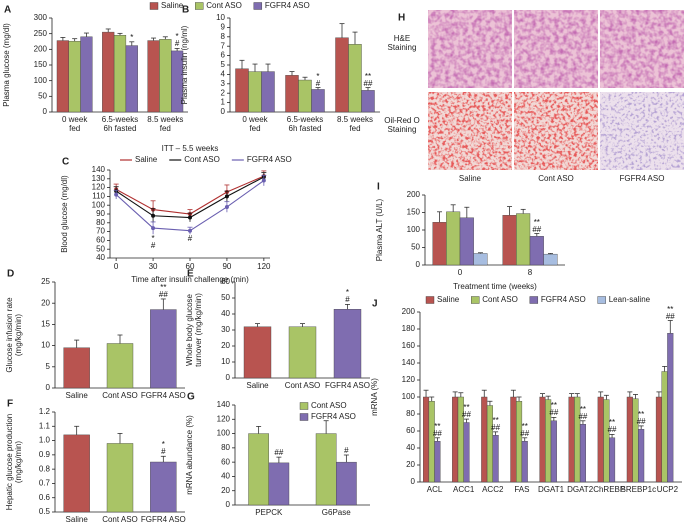 The height and width of the screenshot is (526, 686). Describe the element at coordinates (120, 395) in the screenshot. I see `x-tick-label-box: Cont ASO` at that location.